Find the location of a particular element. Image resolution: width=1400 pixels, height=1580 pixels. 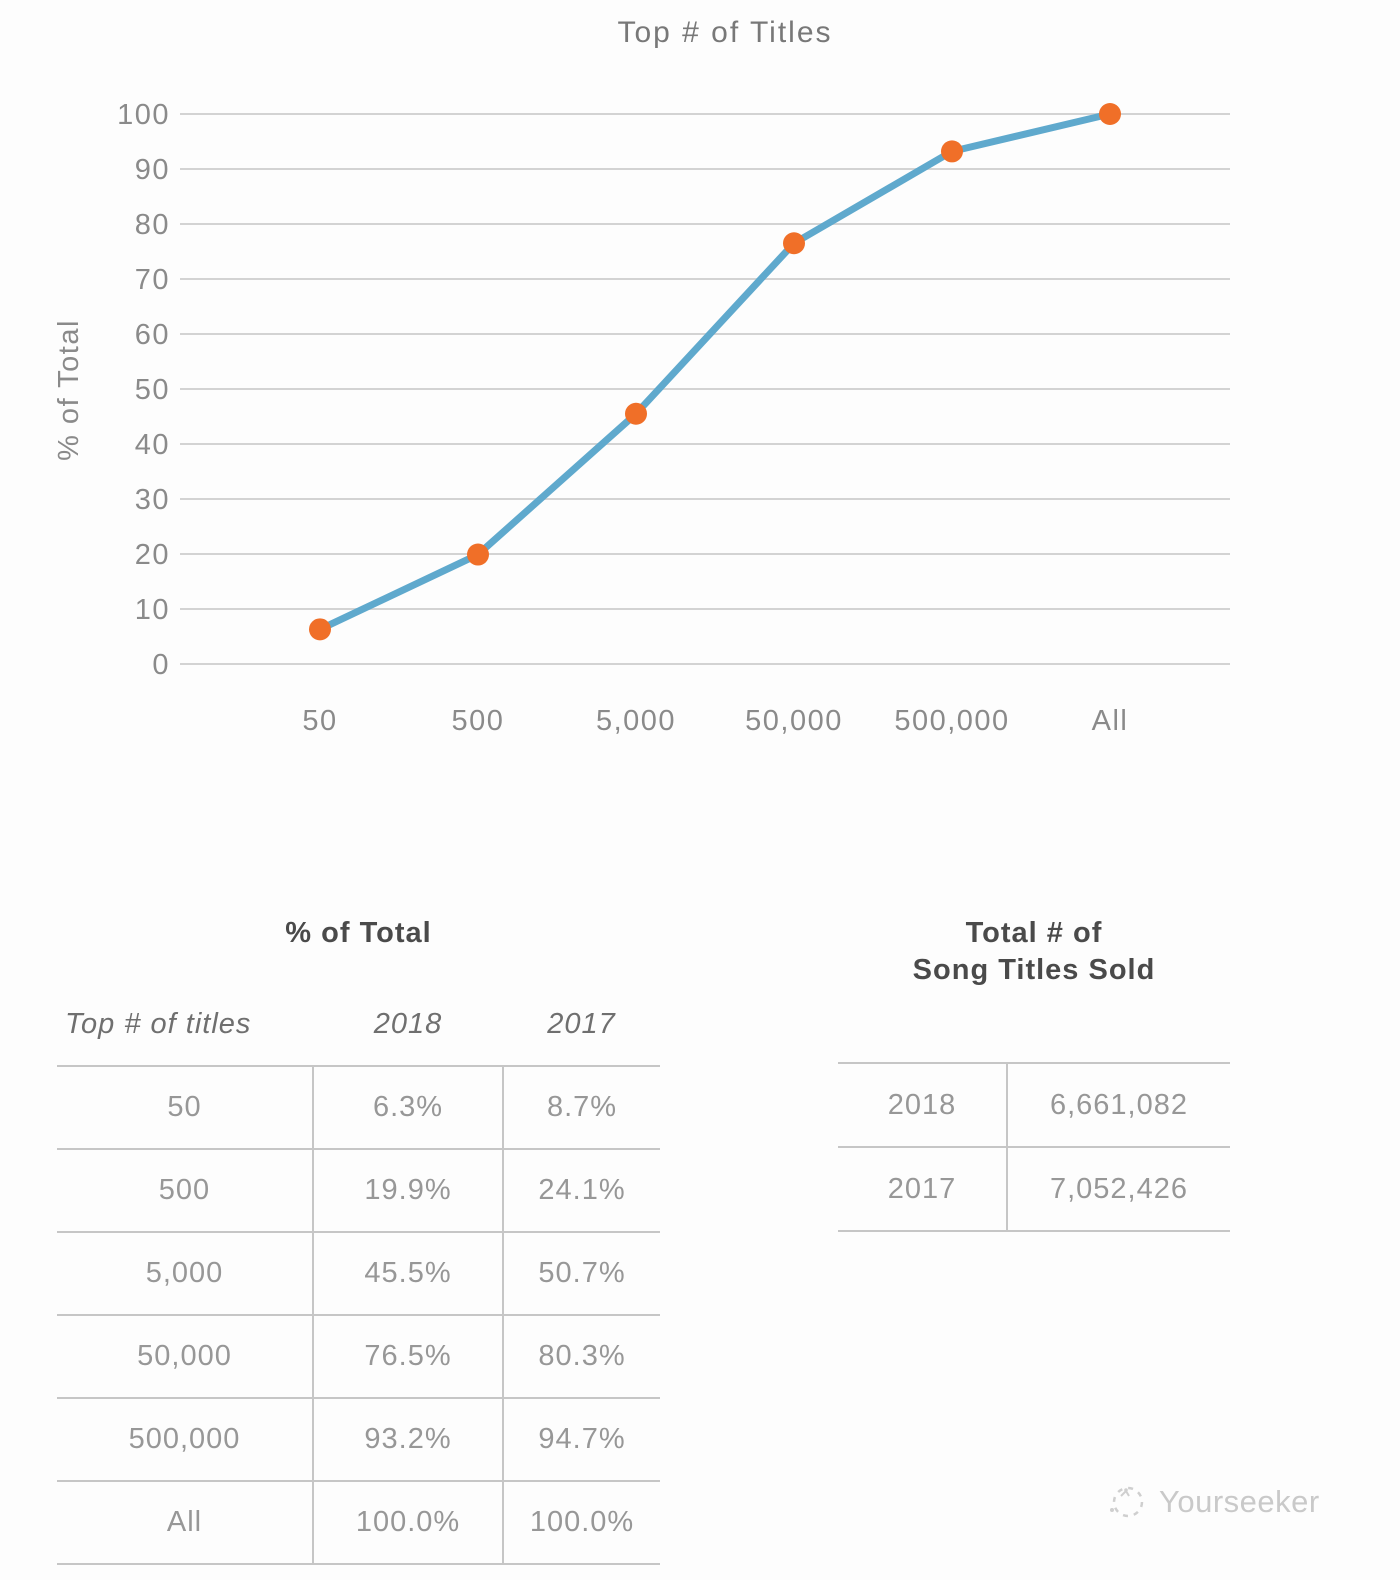

percent-table-title: % of Total is located at coordinates (358, 933).